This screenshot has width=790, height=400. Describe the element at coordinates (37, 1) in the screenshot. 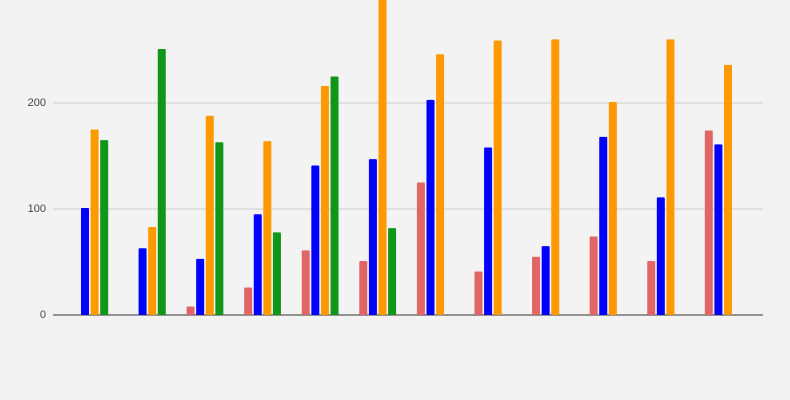

I see `y-tick-label: 300` at that location.